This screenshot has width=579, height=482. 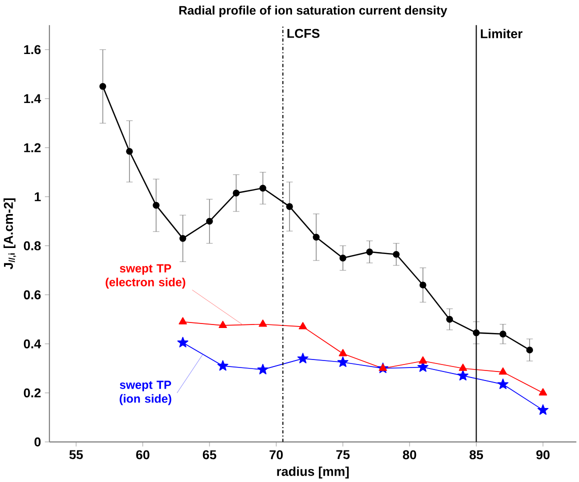 I want to click on text: swept TP (electron side), so click(x=146, y=276).